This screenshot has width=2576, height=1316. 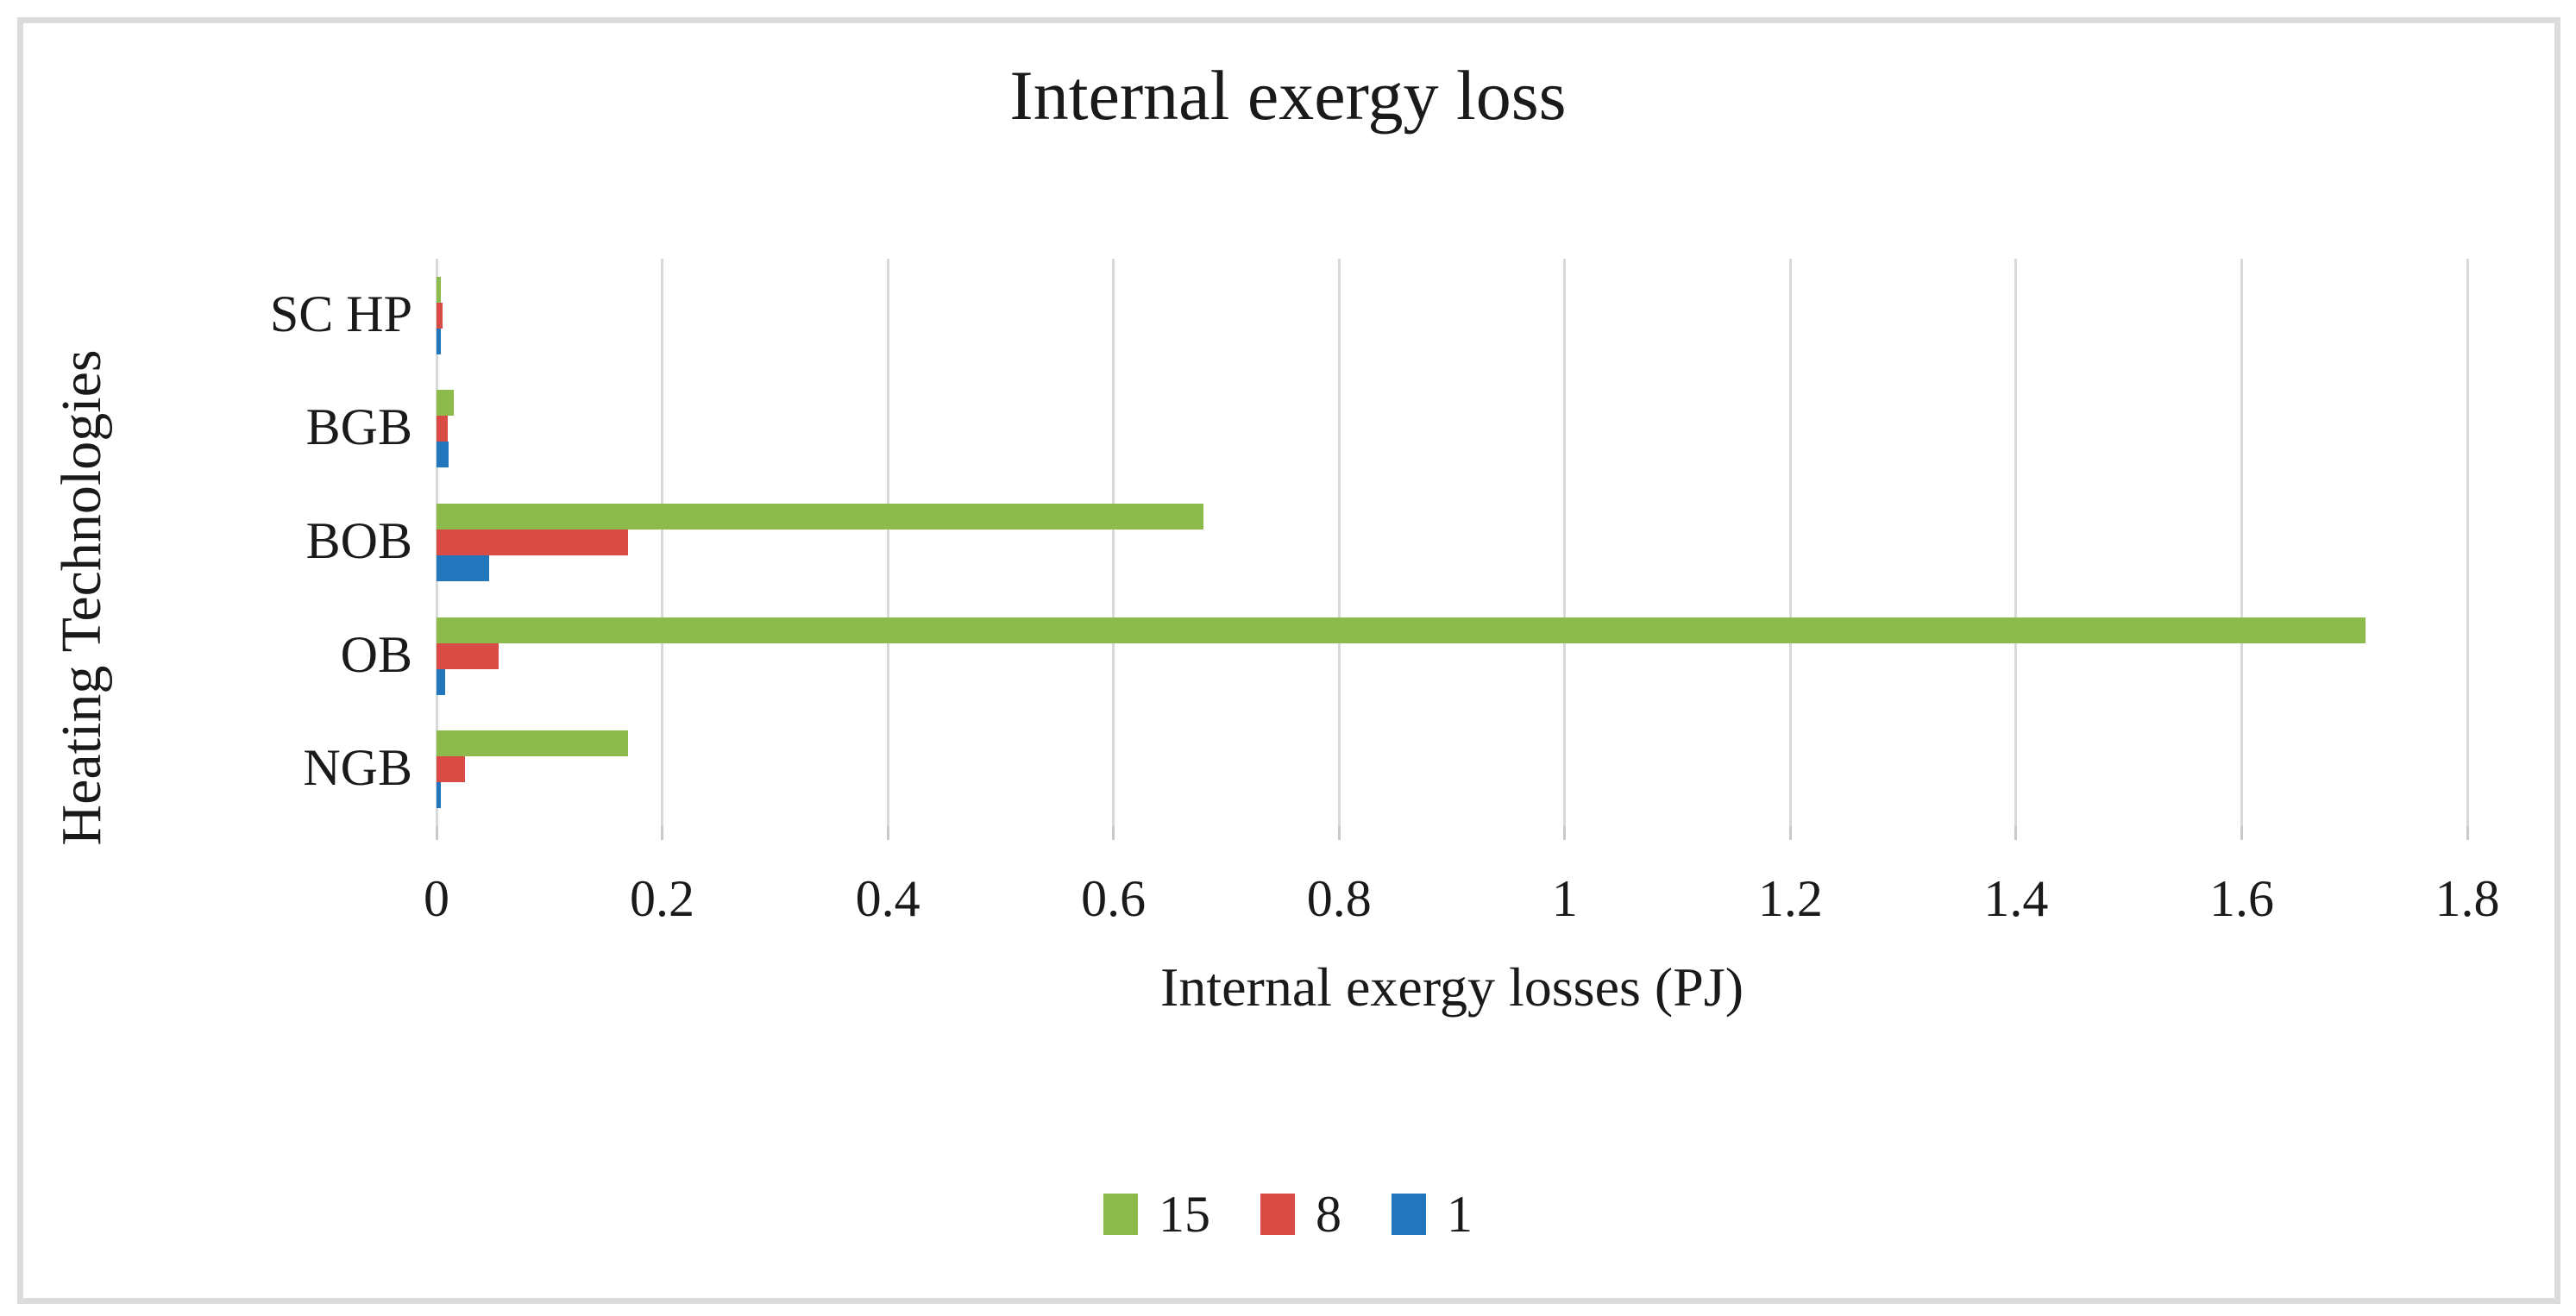 I want to click on bar-15-sc-hp, so click(x=439, y=289).